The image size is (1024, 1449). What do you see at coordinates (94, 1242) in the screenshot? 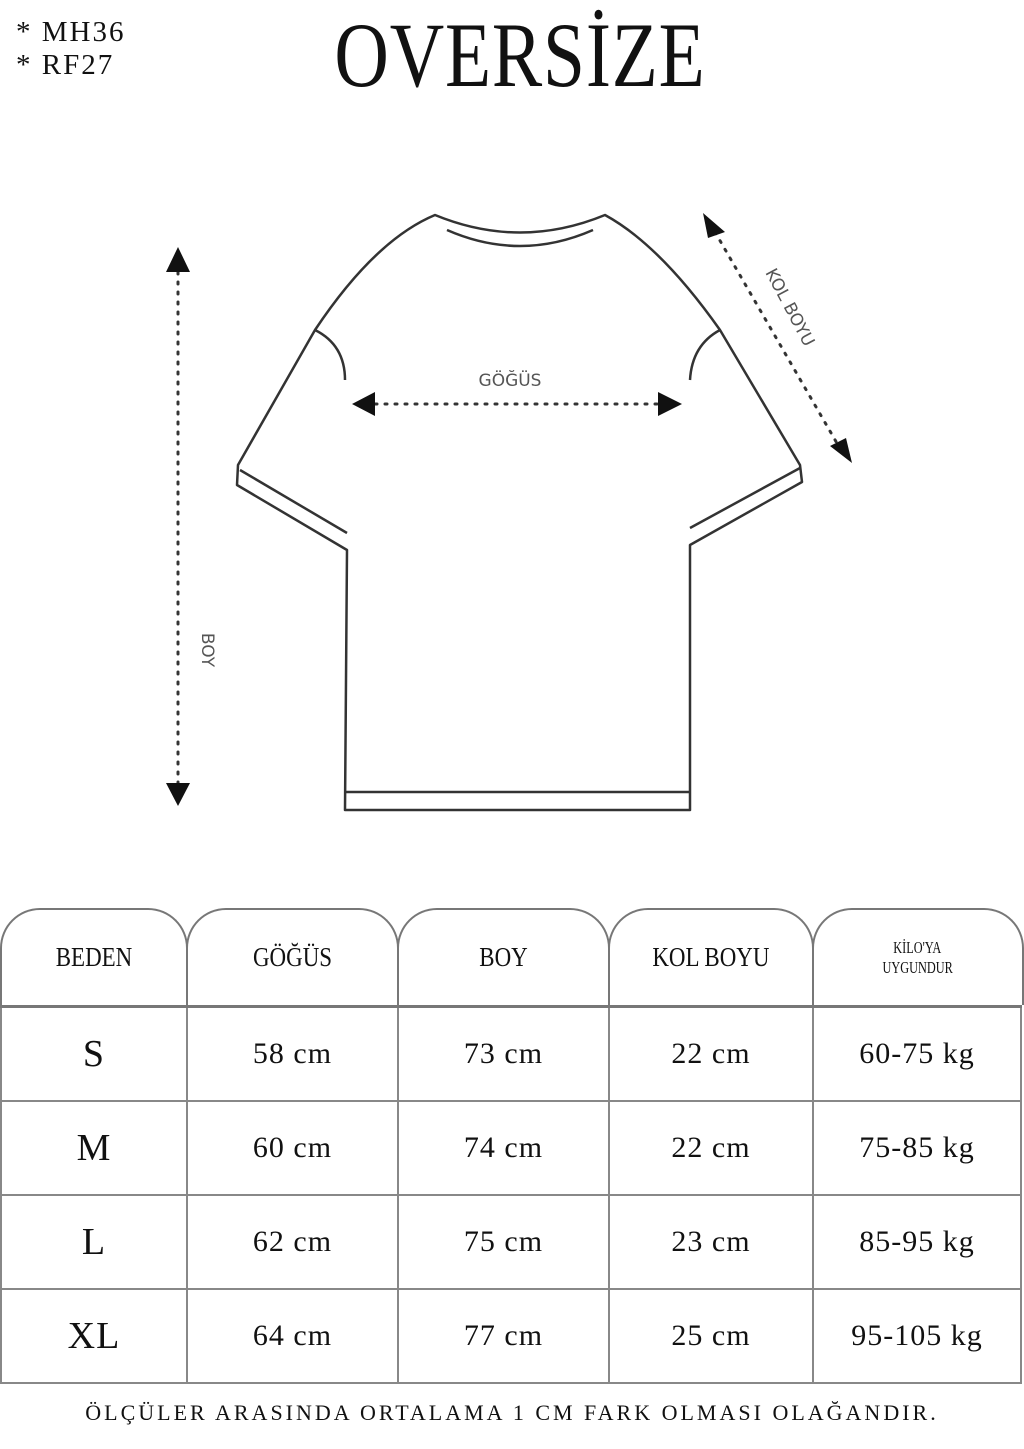
I see `size-cell: L` at bounding box center [94, 1242].